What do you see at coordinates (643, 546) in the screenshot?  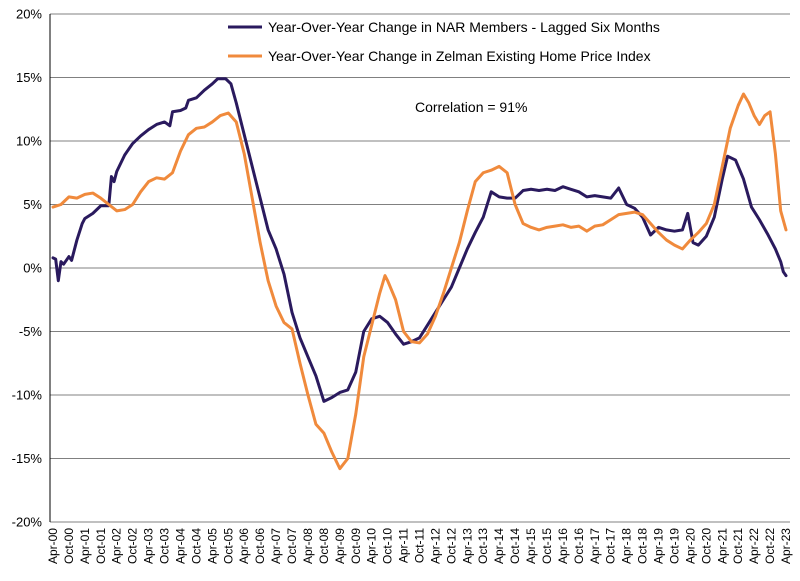 I see `x-tick-label: Oct-18` at bounding box center [643, 546].